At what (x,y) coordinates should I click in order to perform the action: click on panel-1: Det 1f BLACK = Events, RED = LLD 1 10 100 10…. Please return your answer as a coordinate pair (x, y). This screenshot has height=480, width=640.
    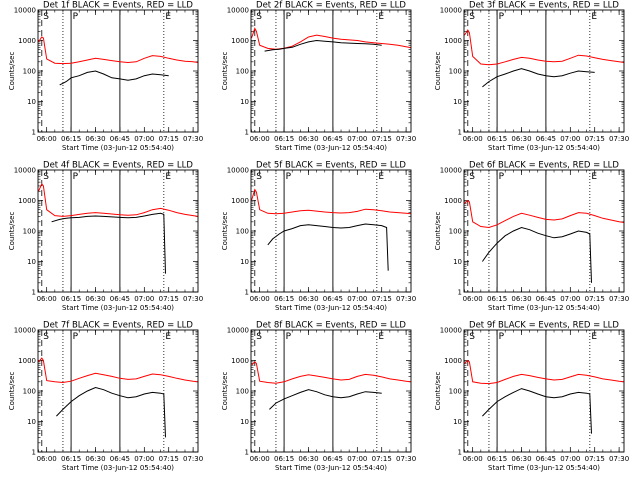
    Looking at the image, I should click on (105, 77).